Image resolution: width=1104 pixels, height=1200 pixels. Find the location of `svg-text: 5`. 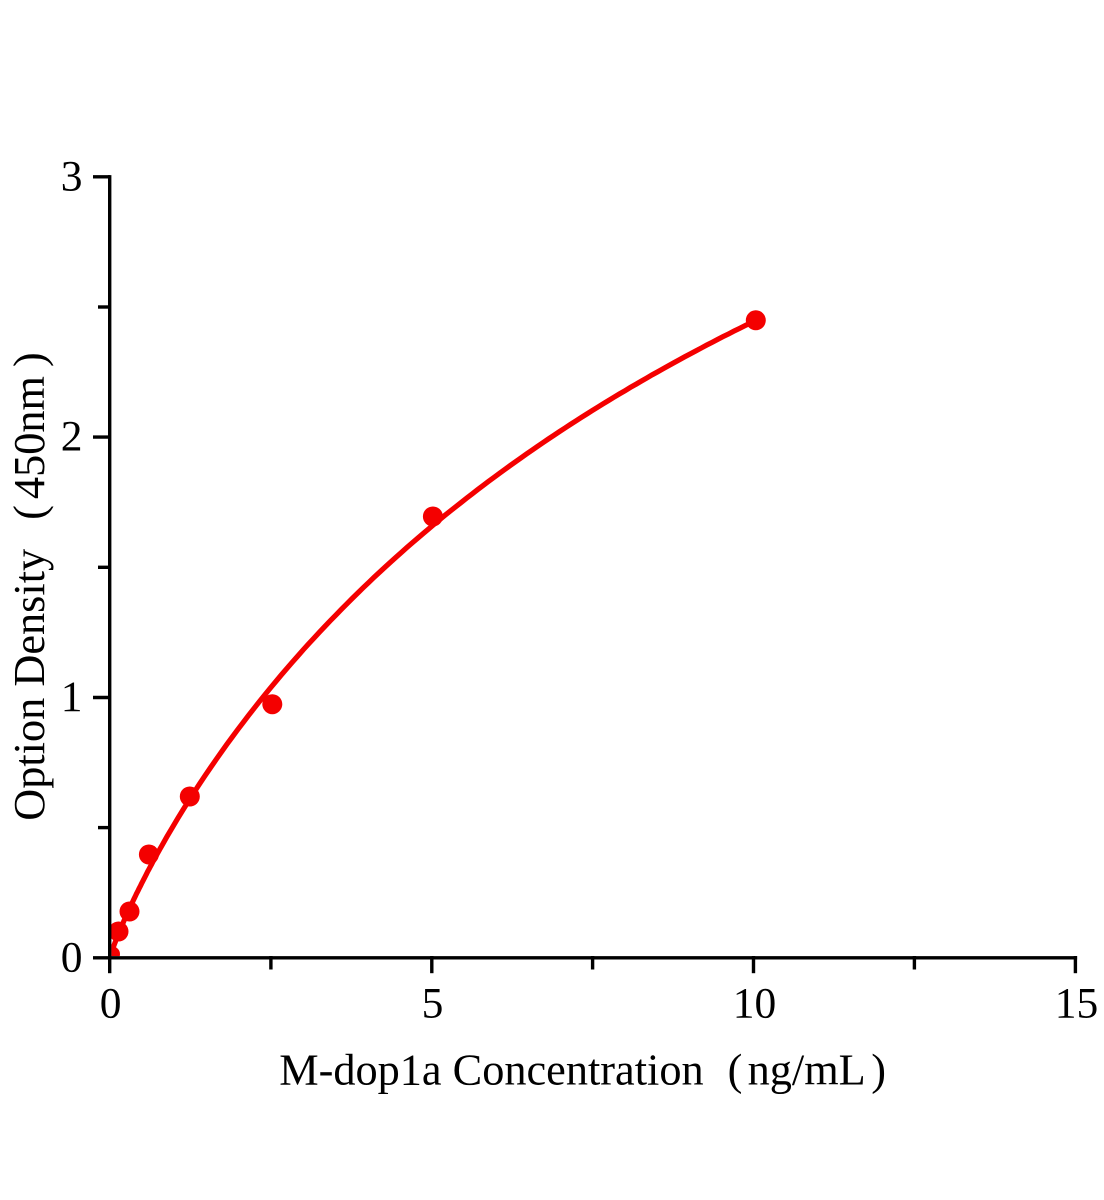

svg-text: 5 is located at coordinates (433, 1004).